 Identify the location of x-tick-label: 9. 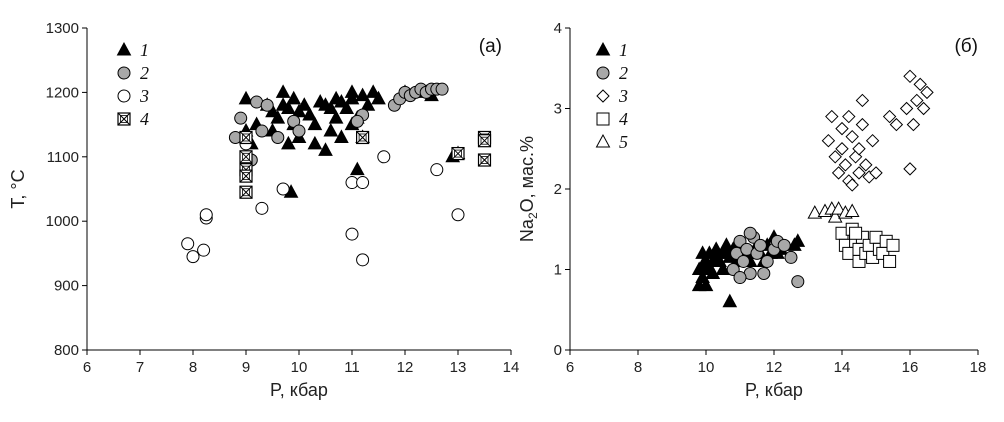
(246, 367).